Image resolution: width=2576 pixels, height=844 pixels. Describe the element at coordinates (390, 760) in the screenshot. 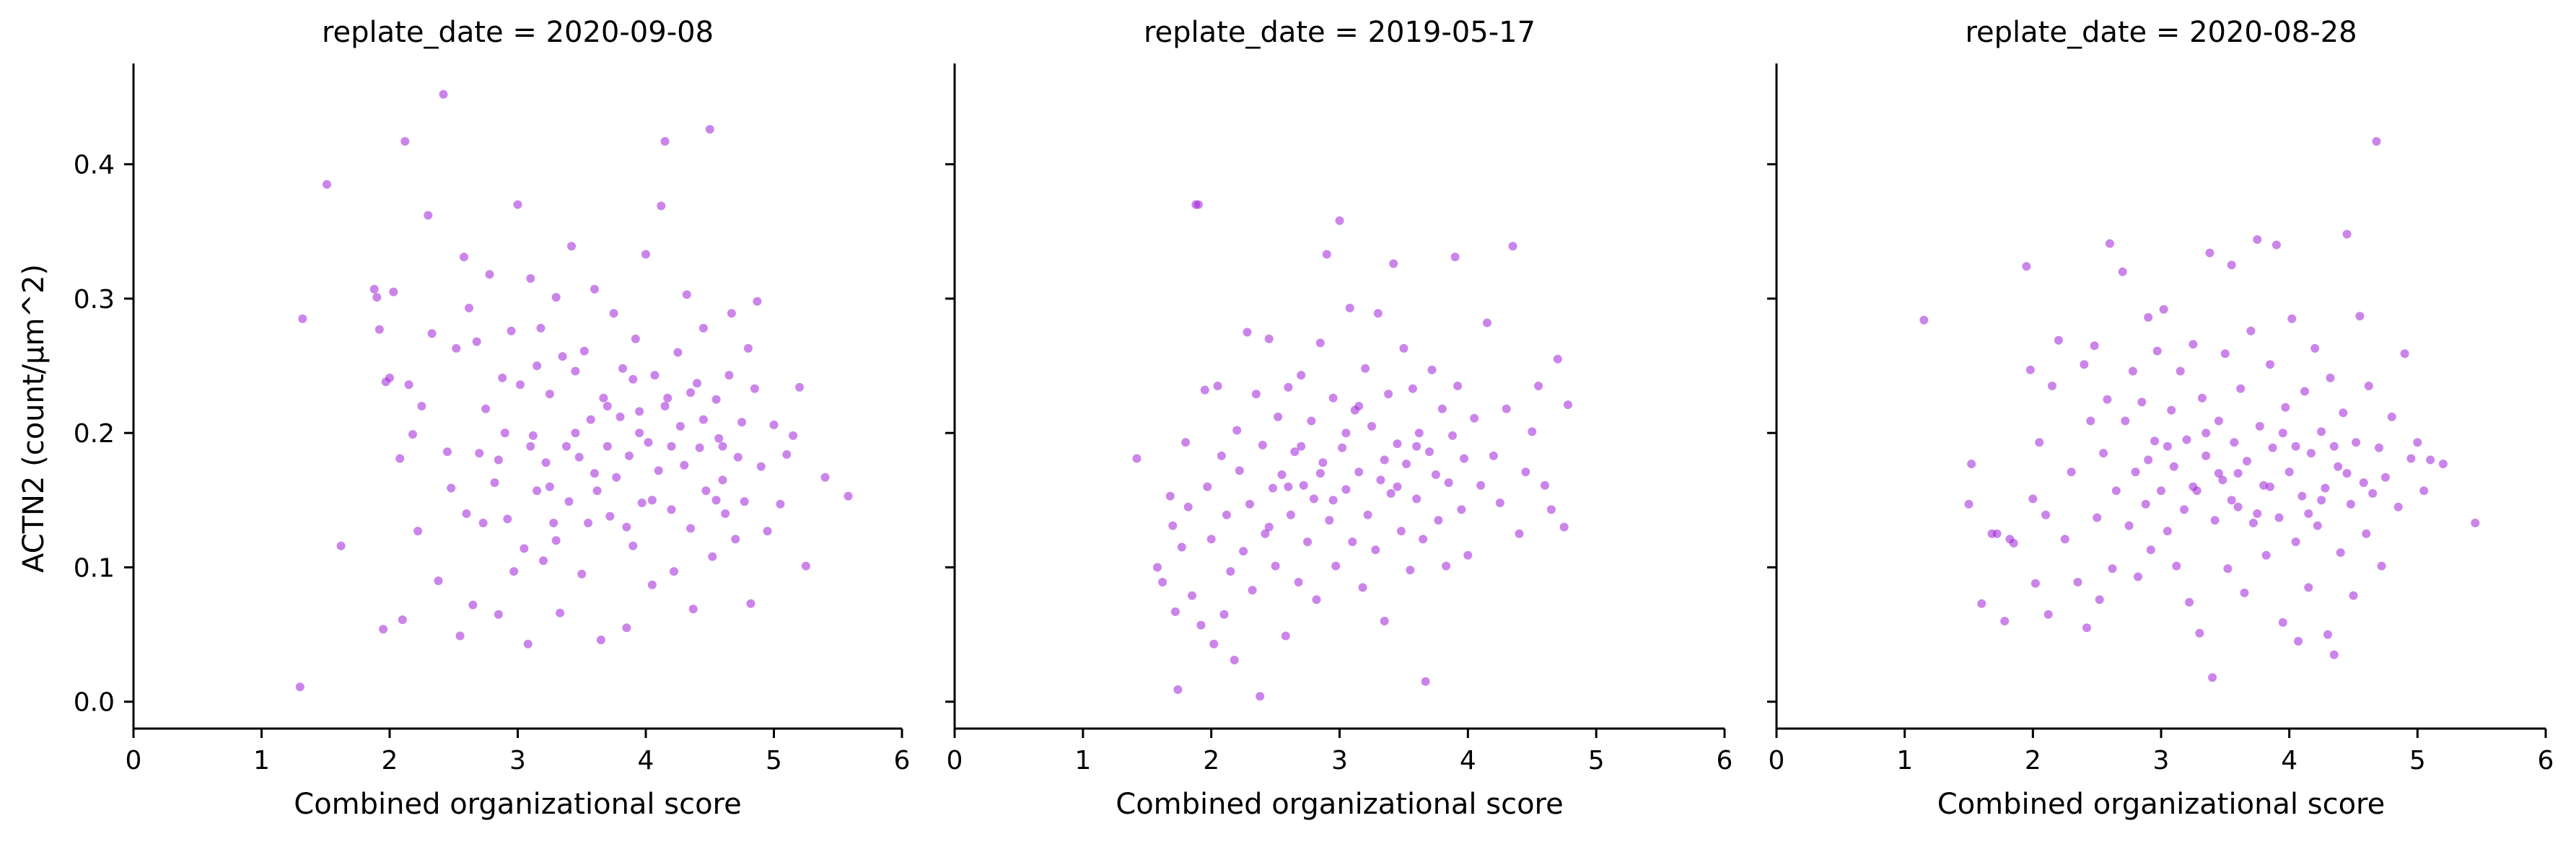

I see `x-tick-label: 2` at that location.